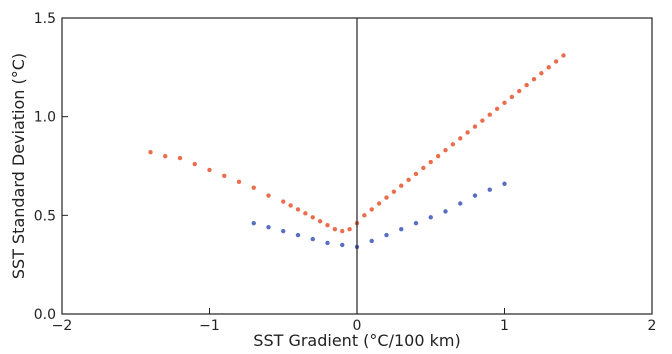 The height and width of the screenshot is (354, 672). Describe the element at coordinates (45, 118) in the screenshot. I see `y-tick-label: 1.0` at that location.